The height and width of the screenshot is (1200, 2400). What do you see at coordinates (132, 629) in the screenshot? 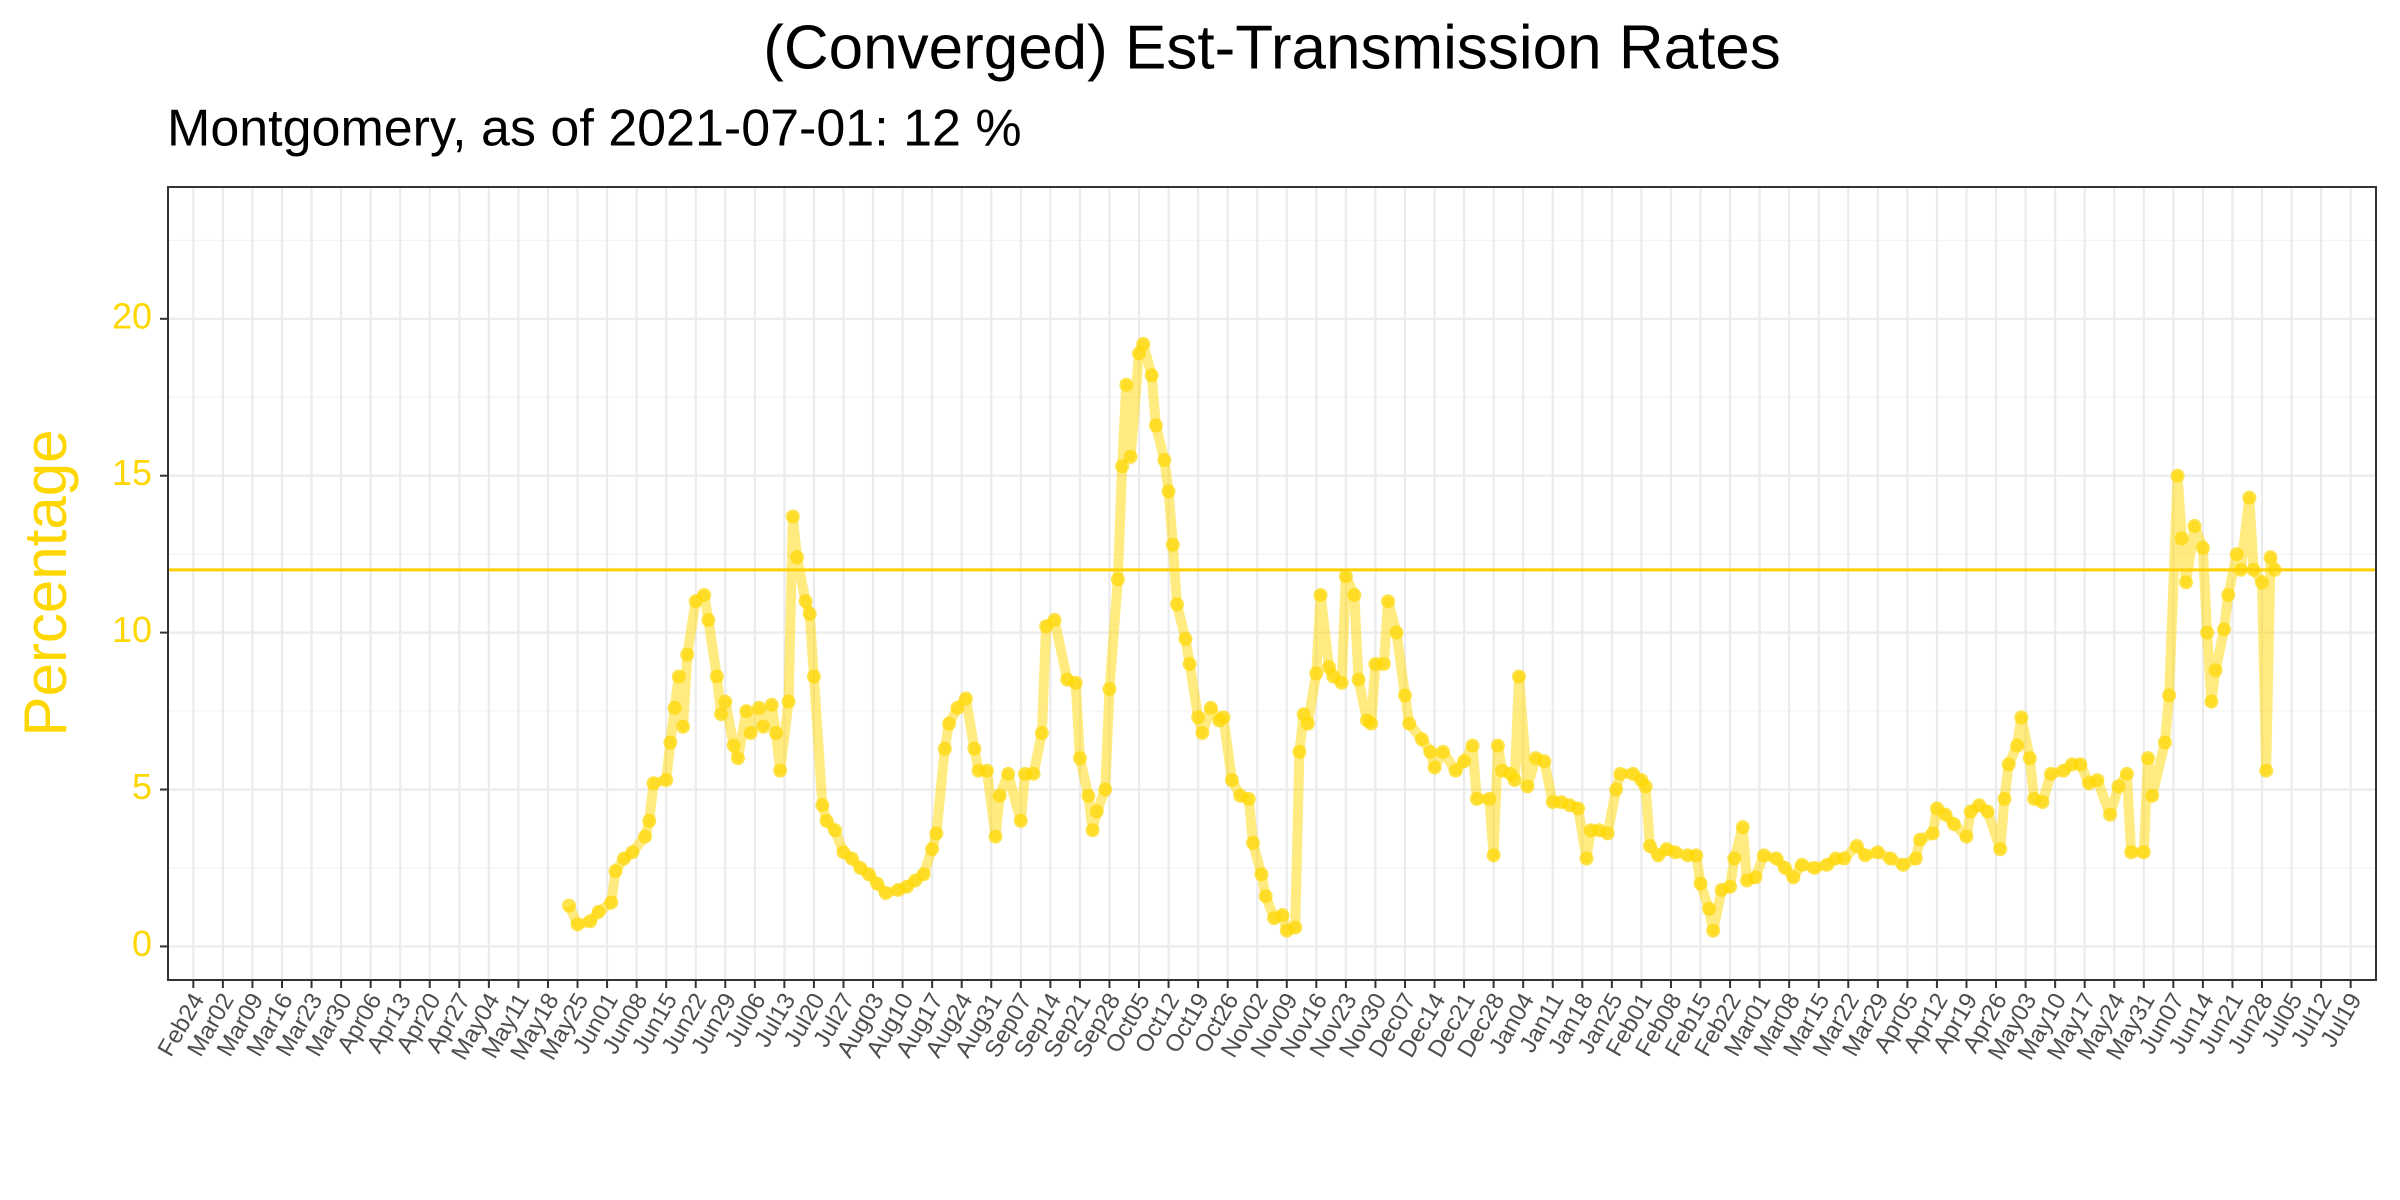
I see `y-tick-label: 10` at bounding box center [132, 629].